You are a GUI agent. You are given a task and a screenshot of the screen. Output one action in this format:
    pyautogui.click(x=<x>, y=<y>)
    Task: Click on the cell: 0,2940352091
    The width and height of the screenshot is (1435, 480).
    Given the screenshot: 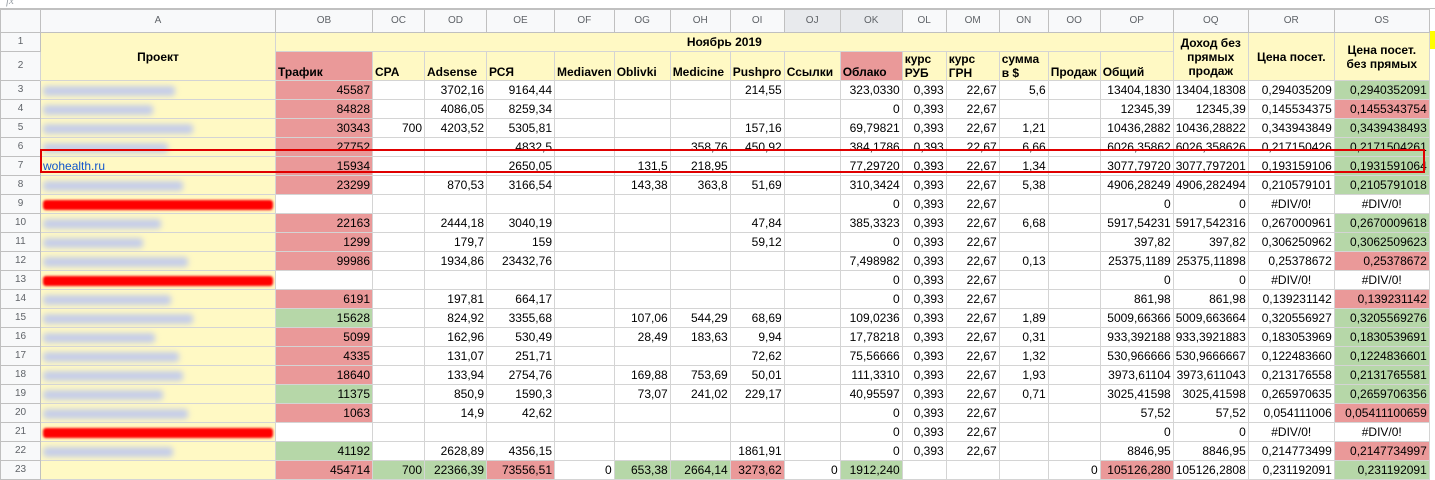 What is the action you would take?
    pyautogui.click(x=1381, y=90)
    